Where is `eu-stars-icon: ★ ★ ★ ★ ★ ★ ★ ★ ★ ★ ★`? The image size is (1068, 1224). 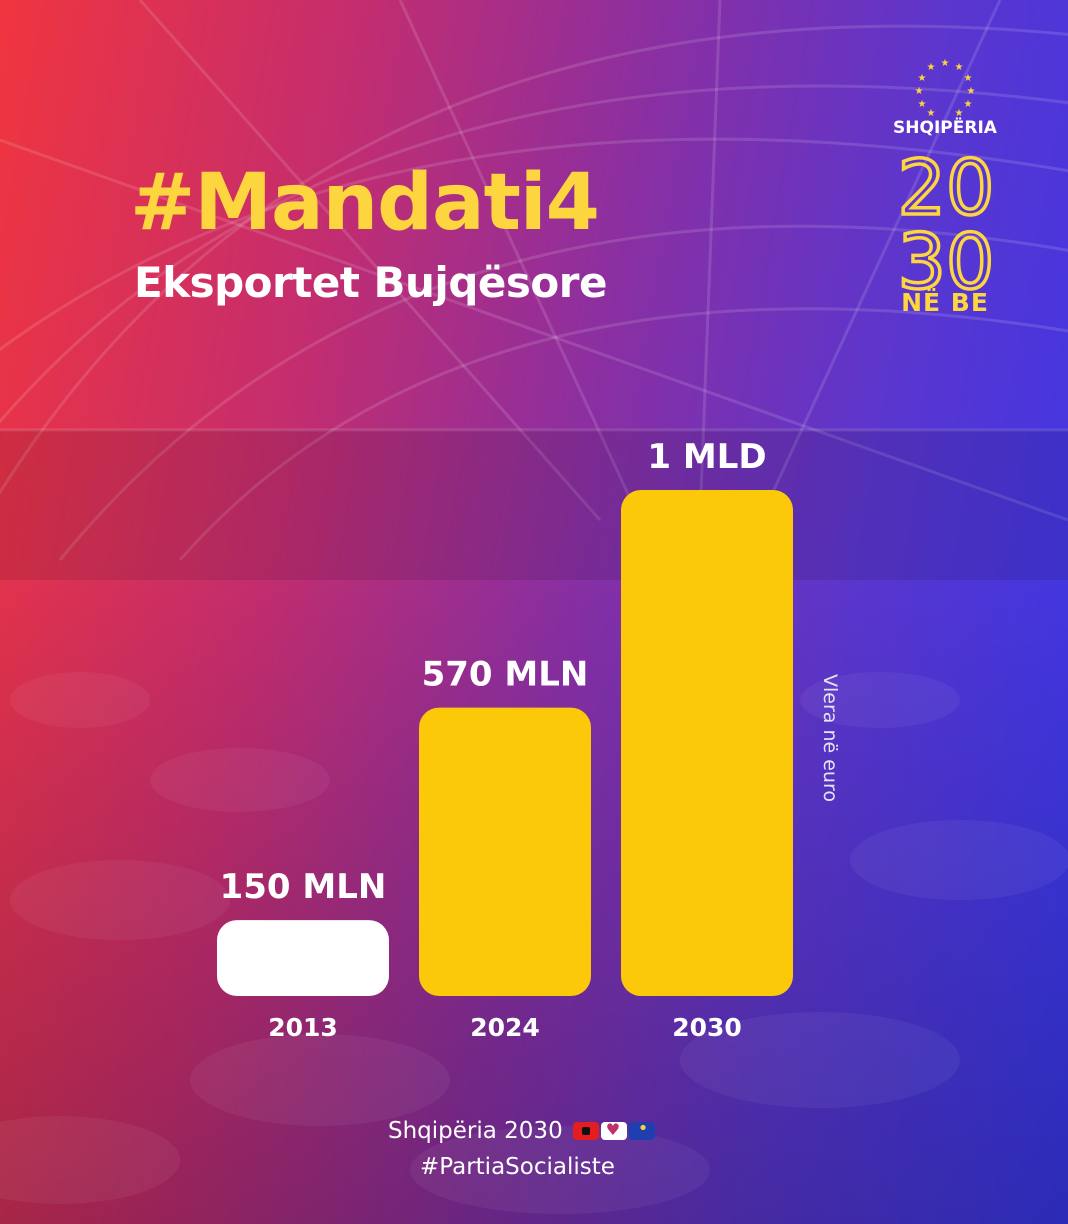 eu-stars-icon: ★ ★ ★ ★ ★ ★ ★ ★ ★ ★ ★ is located at coordinates (945, 88).